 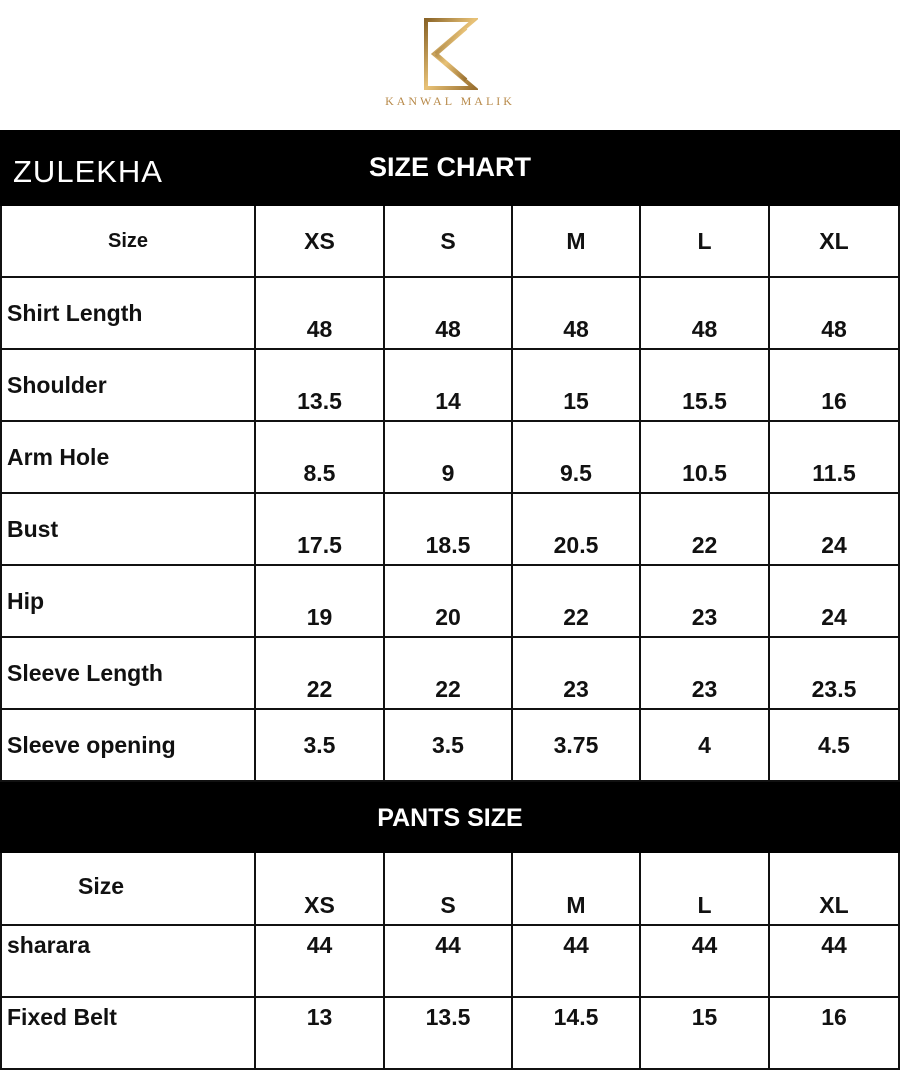 I want to click on row-label-text: Fixed Belt, so click(x=62, y=1017).